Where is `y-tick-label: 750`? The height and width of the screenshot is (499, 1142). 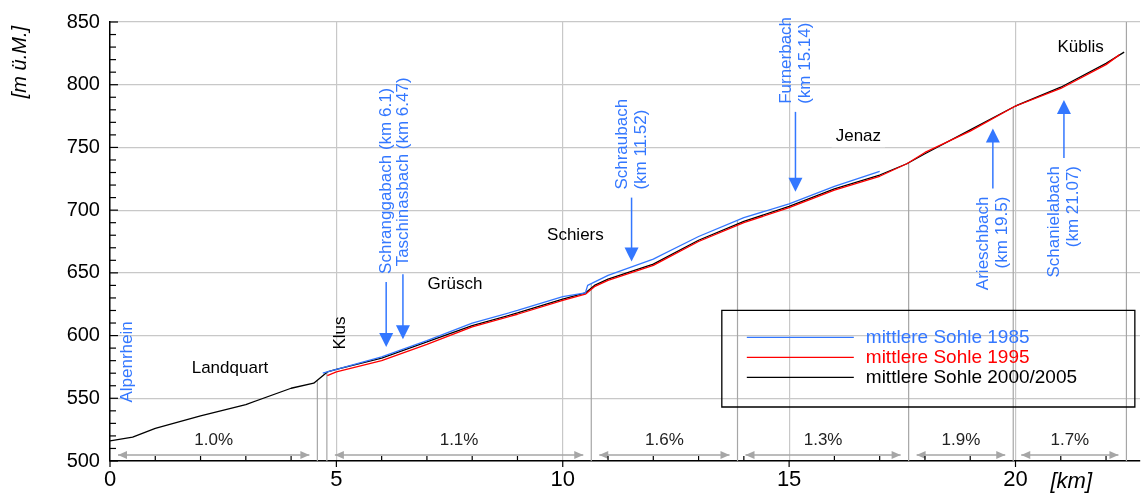
y-tick-label: 750 is located at coordinates (83, 145).